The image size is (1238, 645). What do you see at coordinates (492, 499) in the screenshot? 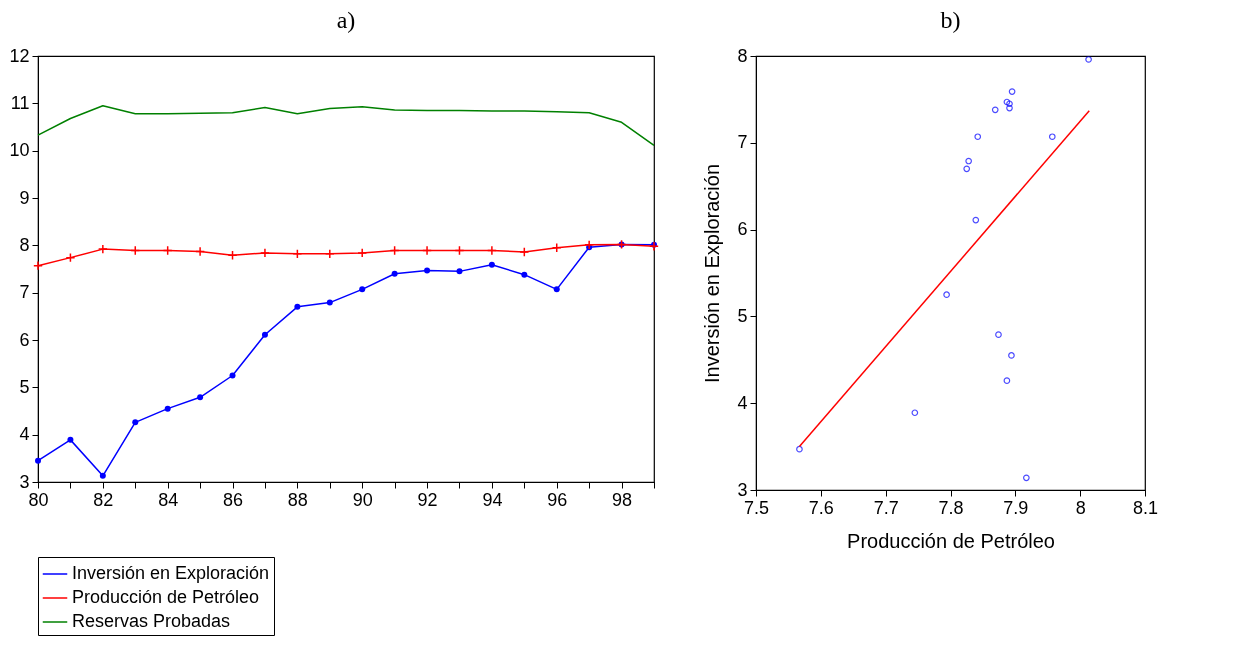
I see `x-tick-label: 94` at bounding box center [492, 499].